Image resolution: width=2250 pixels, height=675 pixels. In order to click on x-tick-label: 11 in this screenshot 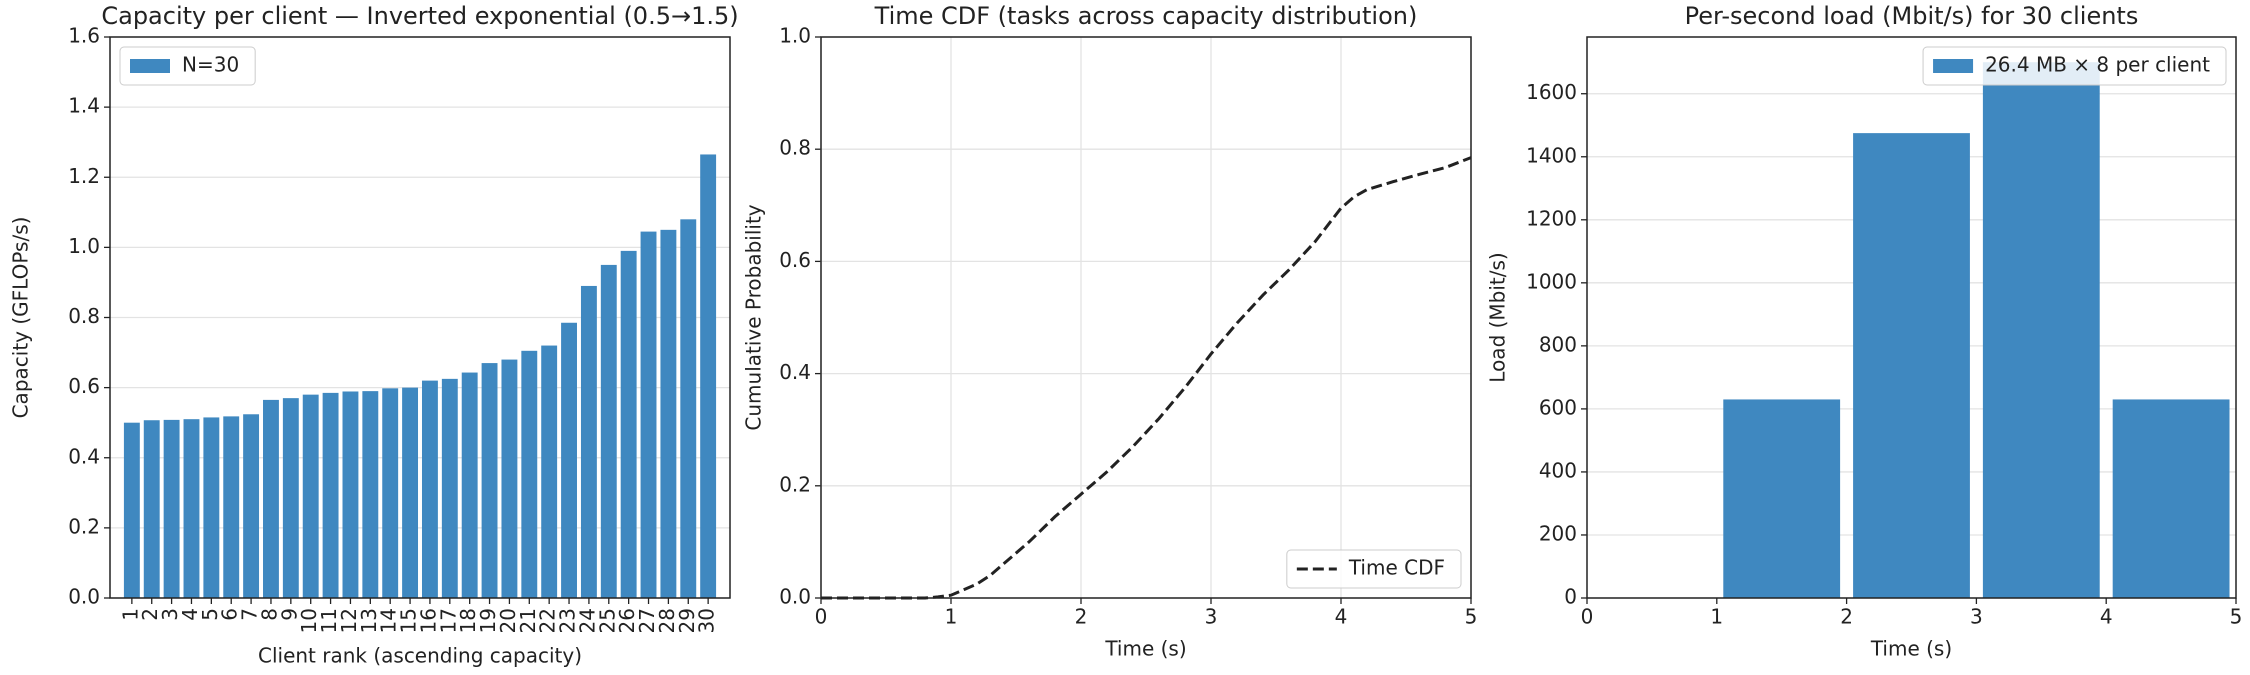, I will do `click(329, 620)`.